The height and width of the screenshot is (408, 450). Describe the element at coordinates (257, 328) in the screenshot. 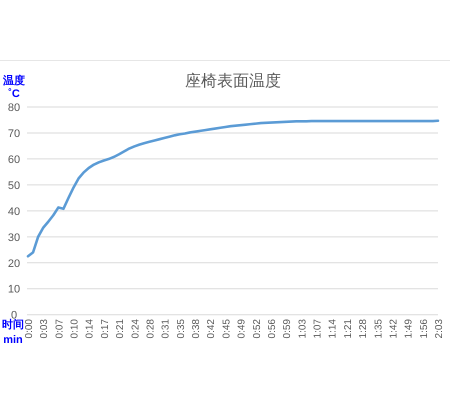

I see `x-tick-label: 0:52` at that location.